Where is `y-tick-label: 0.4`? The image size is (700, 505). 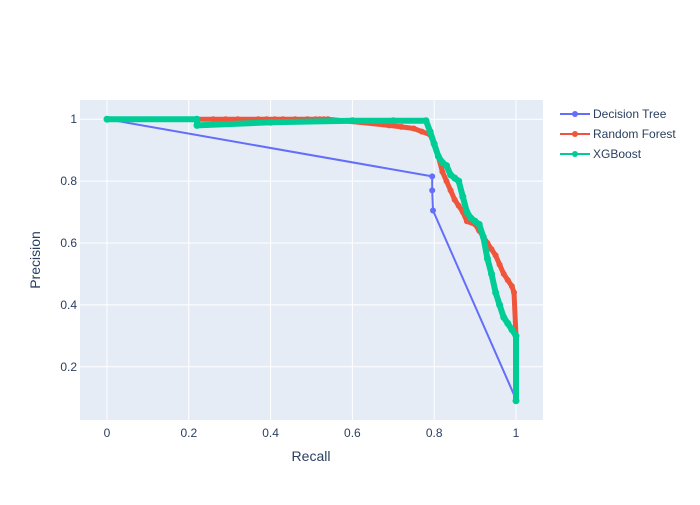 y-tick-label: 0.4 is located at coordinates (68, 305).